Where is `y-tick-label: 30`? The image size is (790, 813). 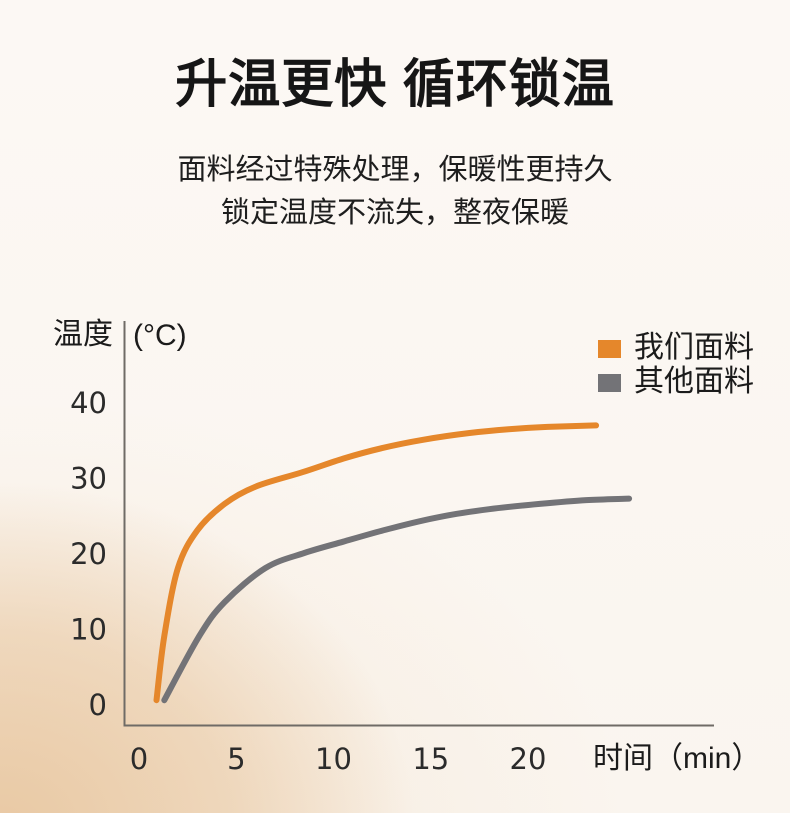 y-tick-label: 30 is located at coordinates (88, 479).